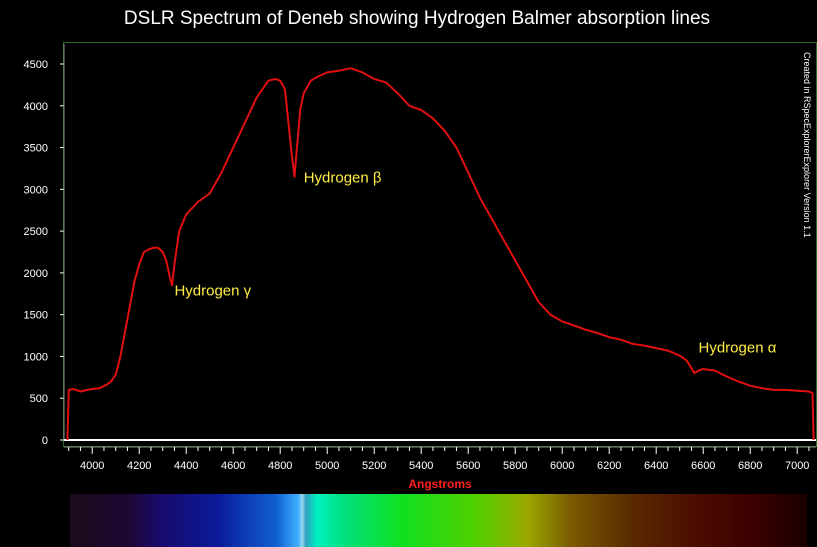 The width and height of the screenshot is (817, 547). What do you see at coordinates (39, 399) in the screenshot?
I see `y-tick-label: 500` at bounding box center [39, 399].